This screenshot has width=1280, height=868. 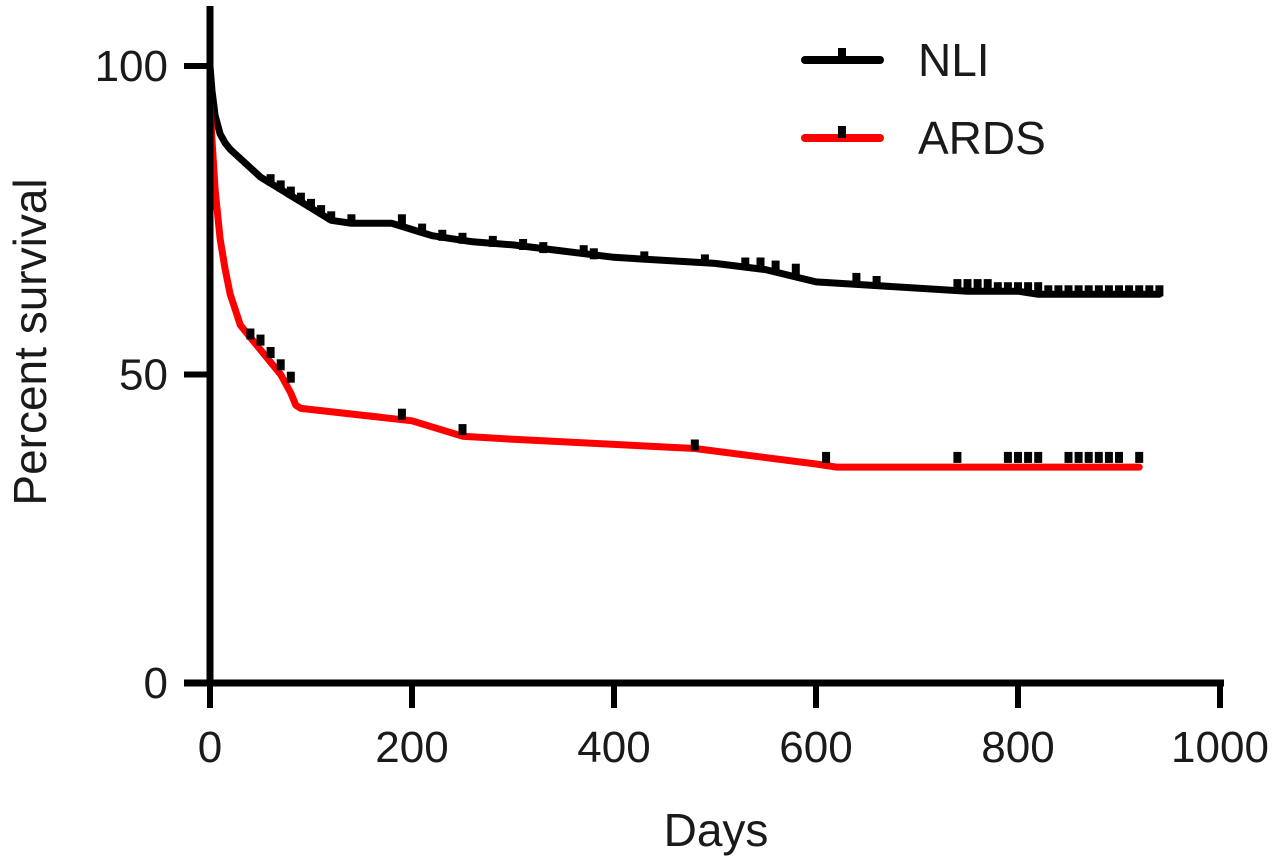 I want to click on x-tick-label-800: 800, so click(x=1017, y=747).